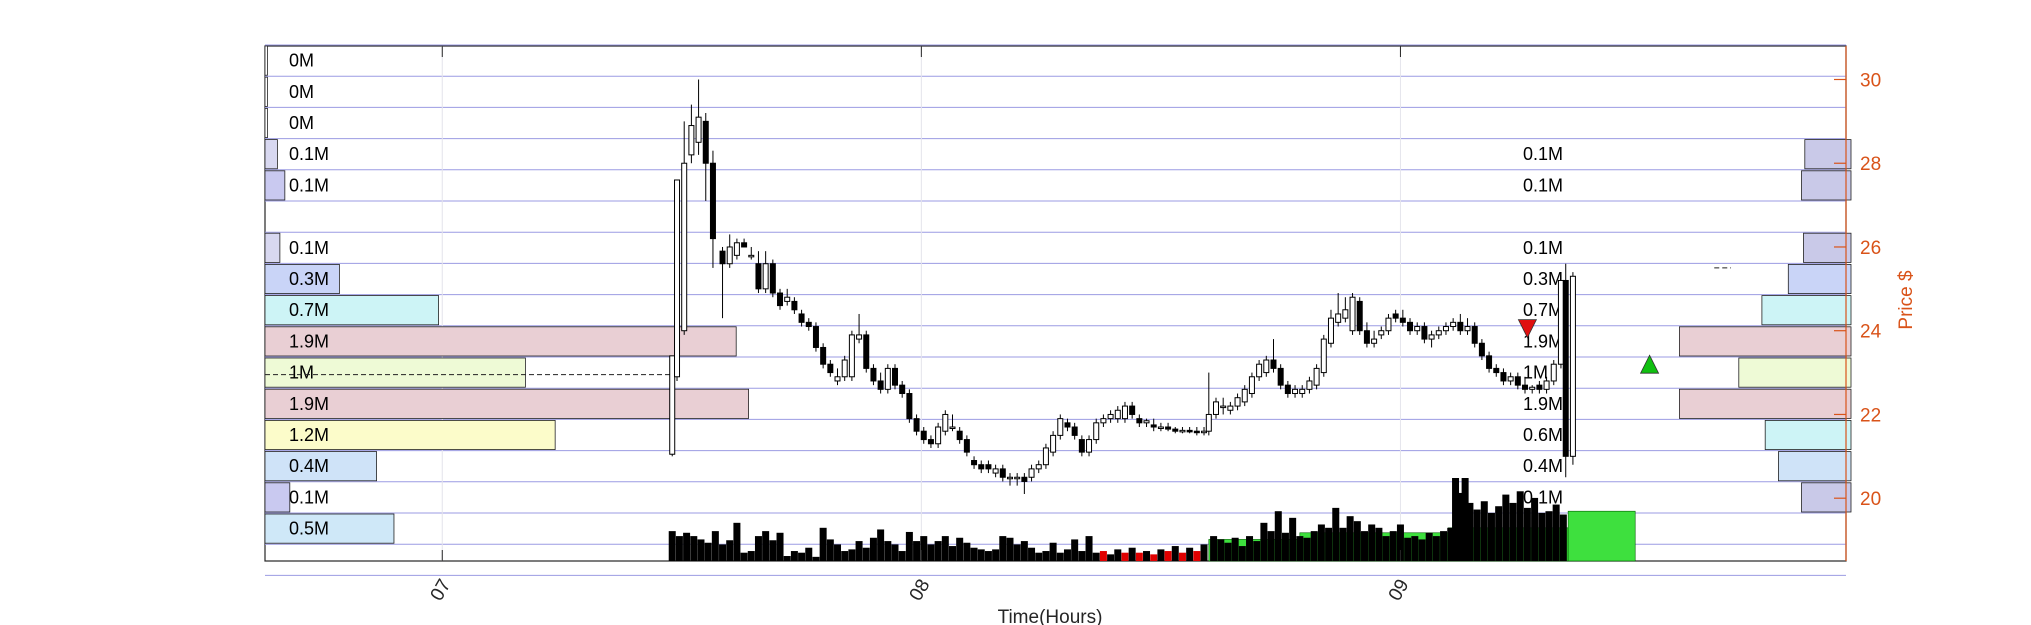 The width and height of the screenshot is (2031, 625). I want to click on x-tick-label: 07, so click(441, 590).